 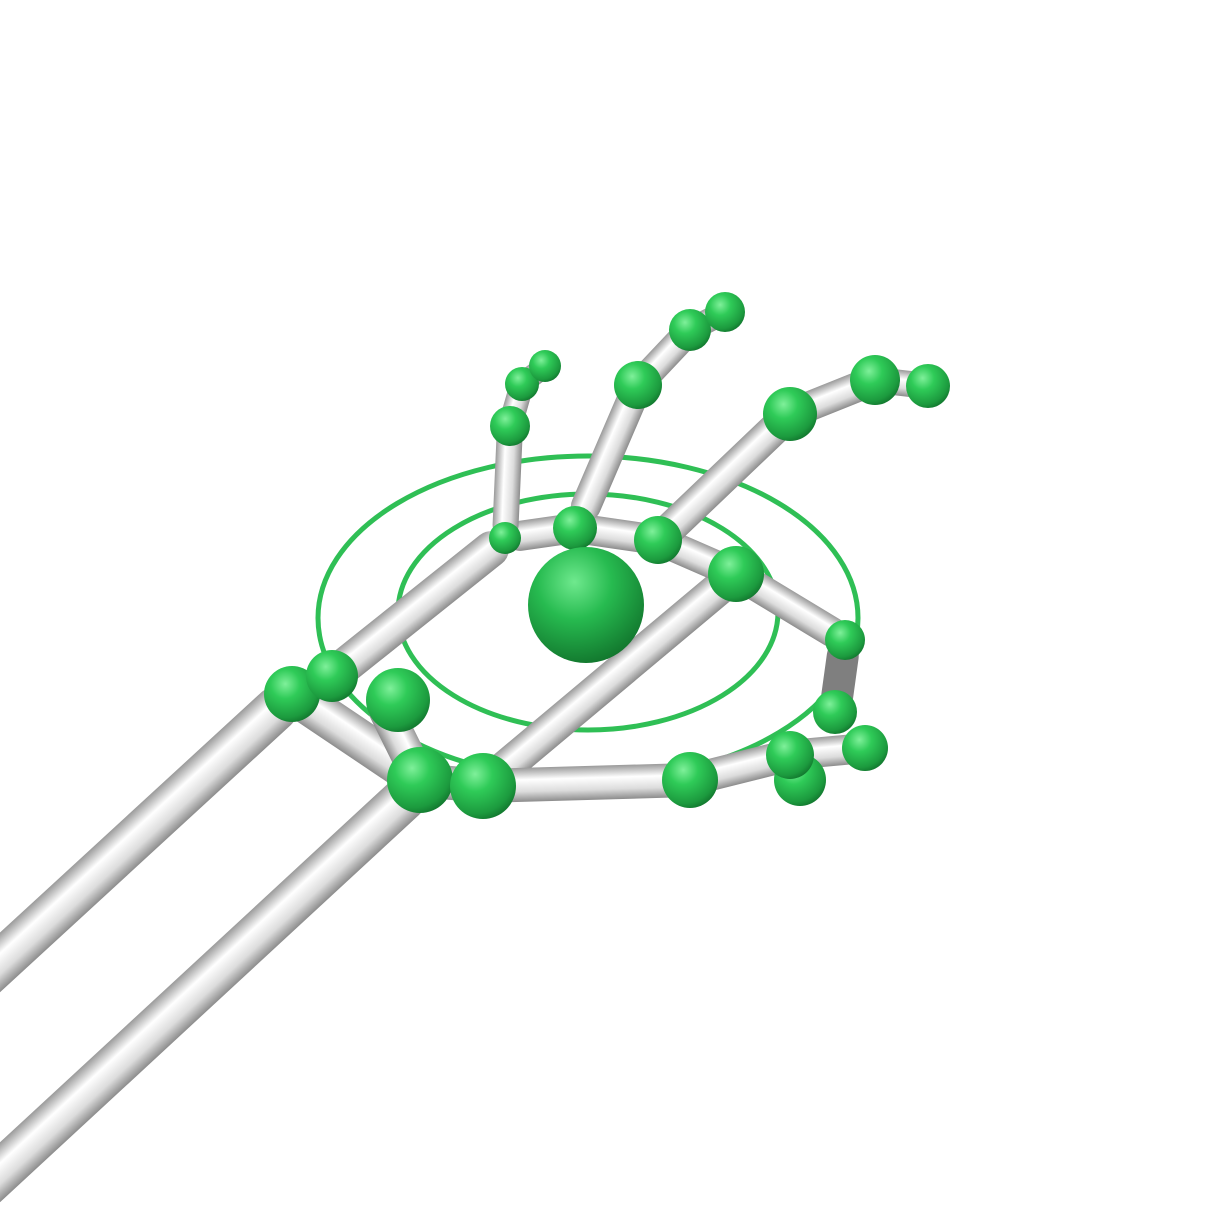 I want to click on forearm-bone-lower, so click(x=213, y=992).